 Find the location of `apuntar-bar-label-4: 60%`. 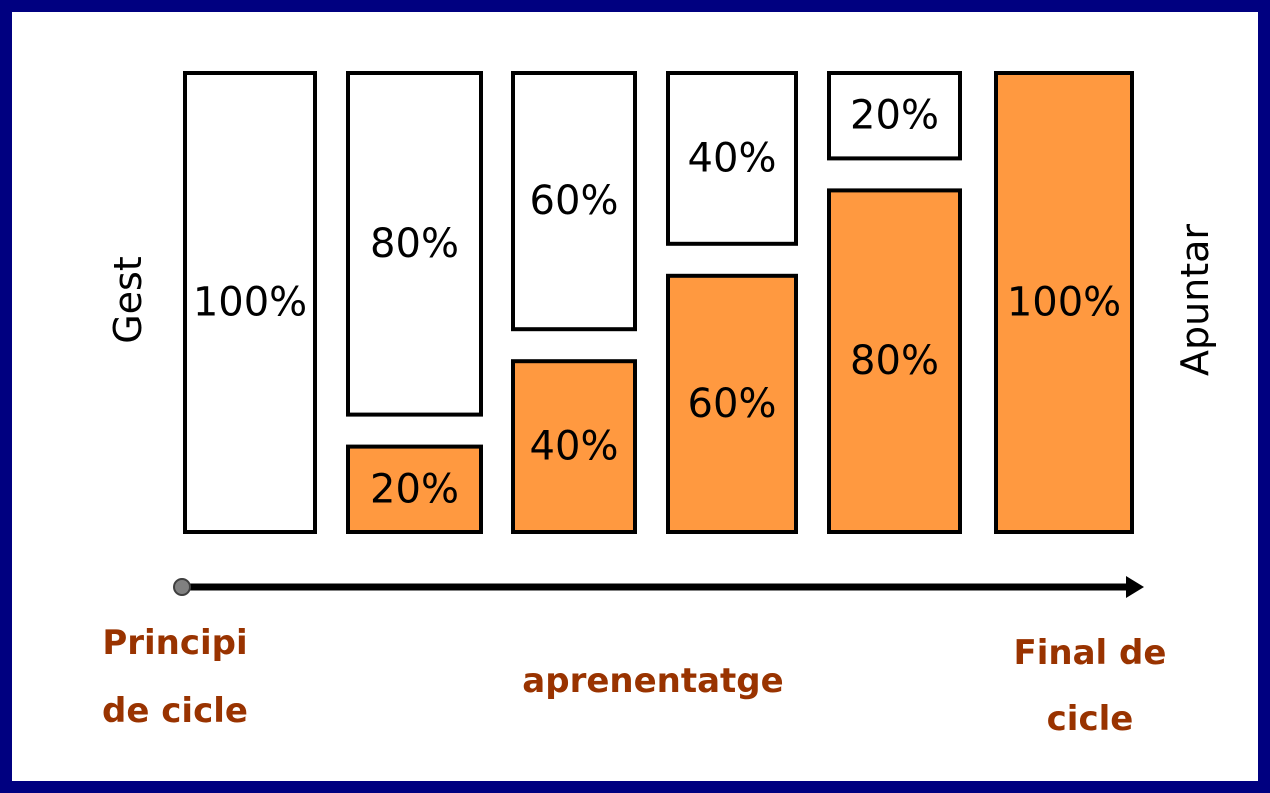

apuntar-bar-label-4: 60% is located at coordinates (732, 404).